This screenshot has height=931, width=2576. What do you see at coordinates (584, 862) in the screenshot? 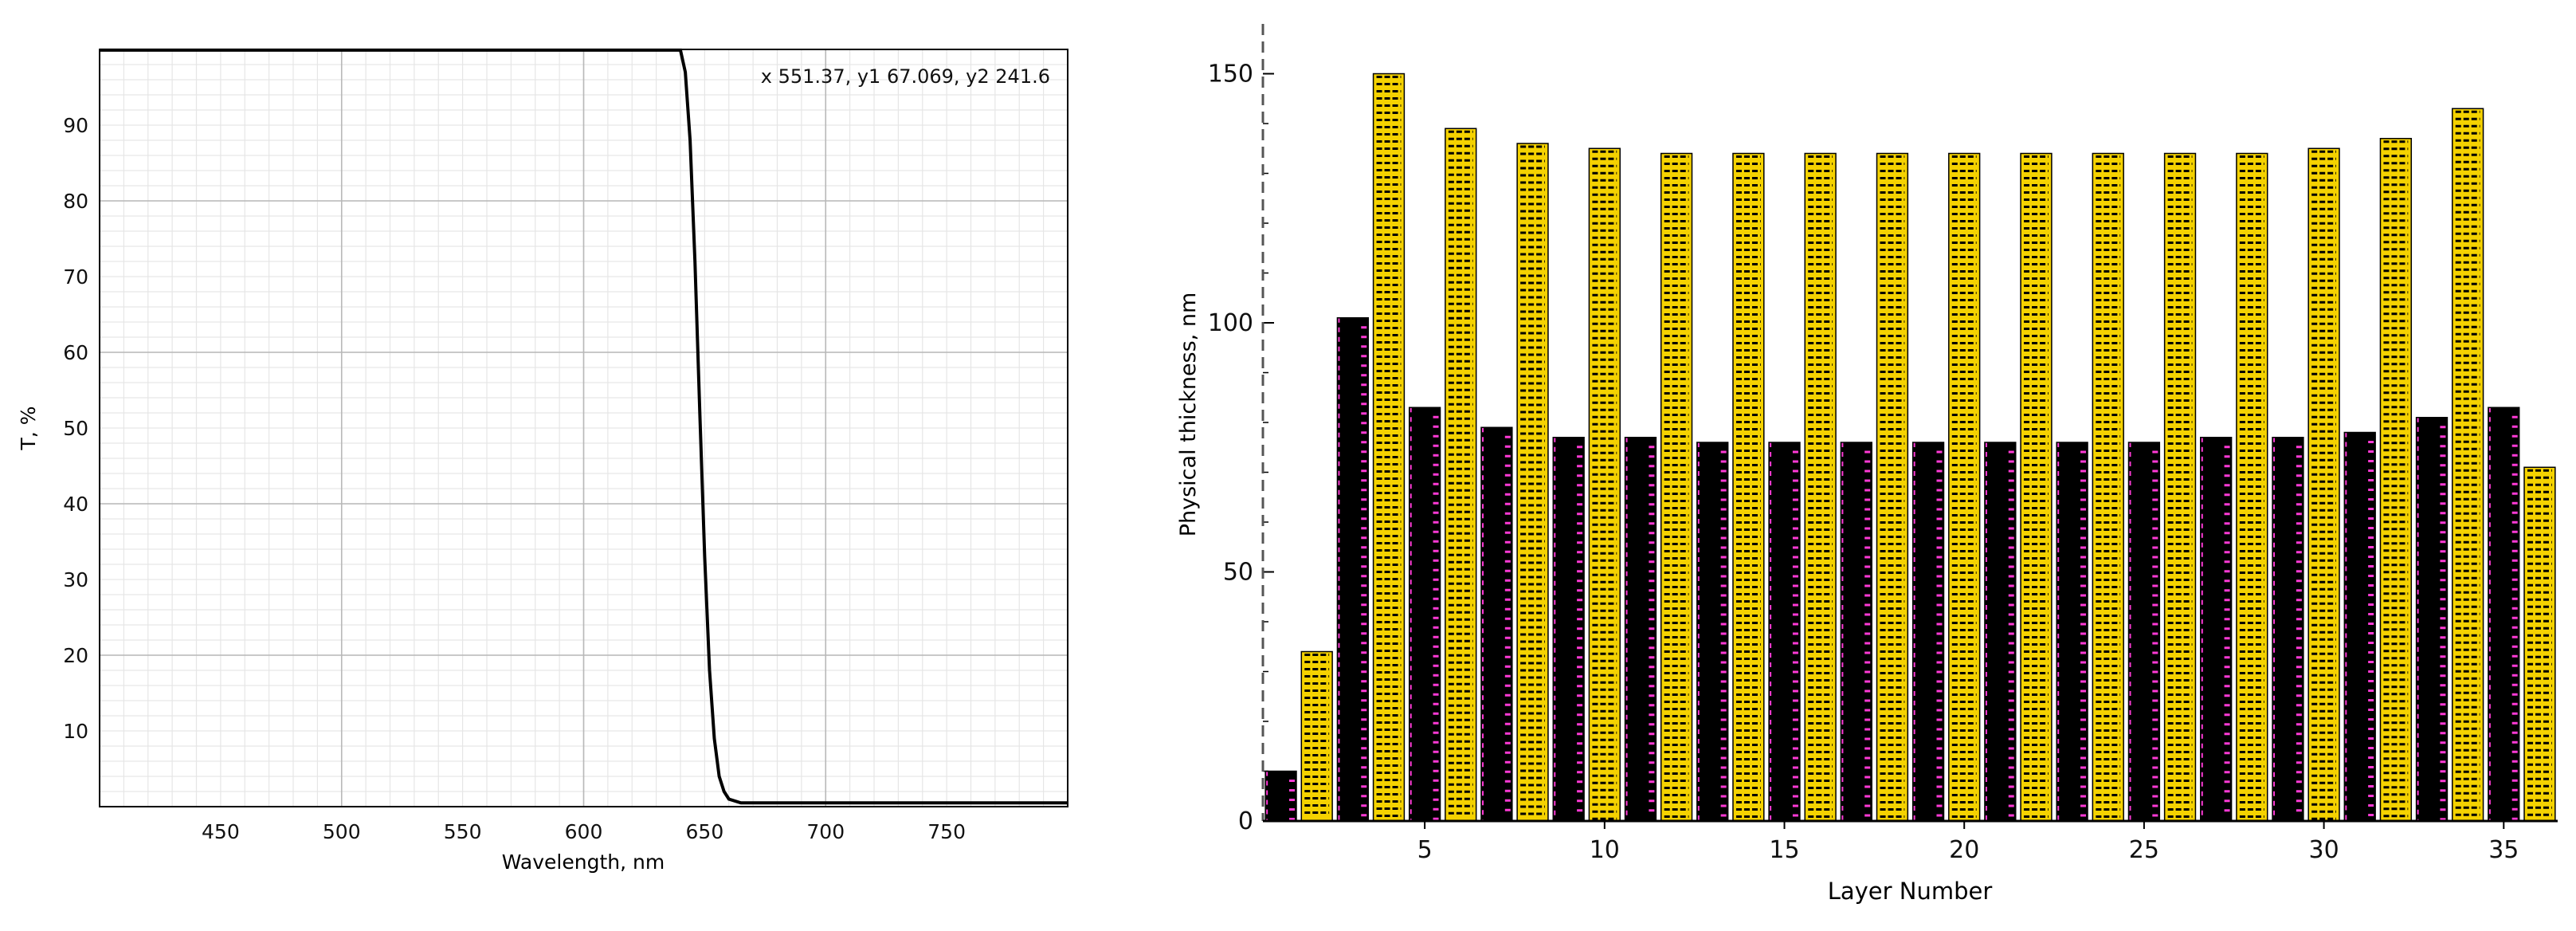
I see `x-axis-label: Wavelength, nm` at bounding box center [584, 862].